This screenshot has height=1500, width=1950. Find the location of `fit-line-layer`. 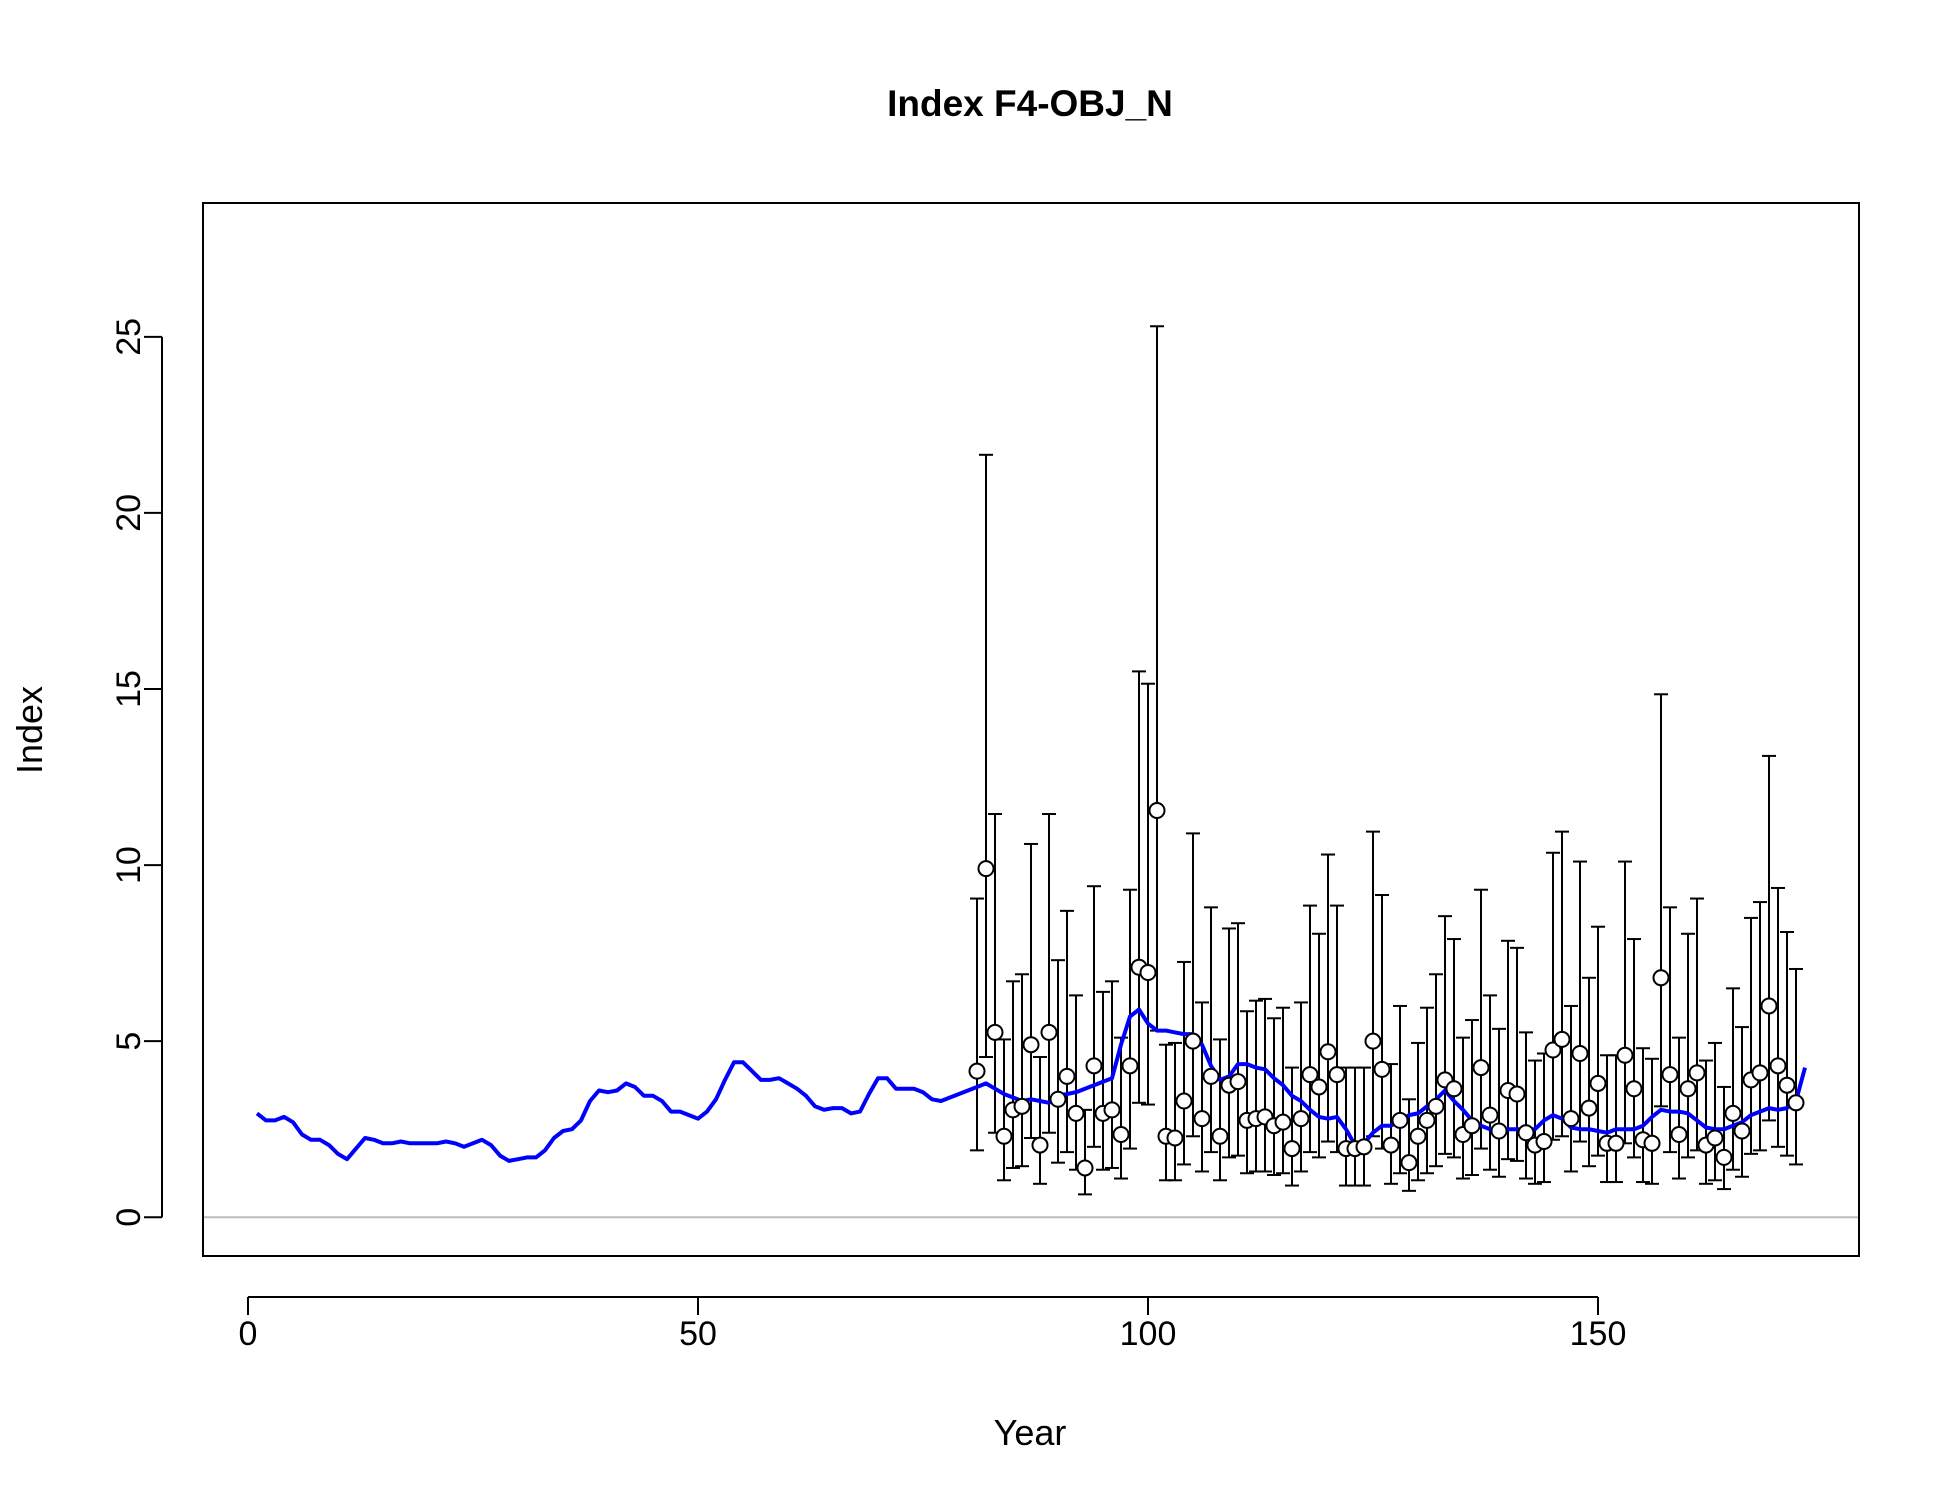

fit-line-layer is located at coordinates (1031, 1085).